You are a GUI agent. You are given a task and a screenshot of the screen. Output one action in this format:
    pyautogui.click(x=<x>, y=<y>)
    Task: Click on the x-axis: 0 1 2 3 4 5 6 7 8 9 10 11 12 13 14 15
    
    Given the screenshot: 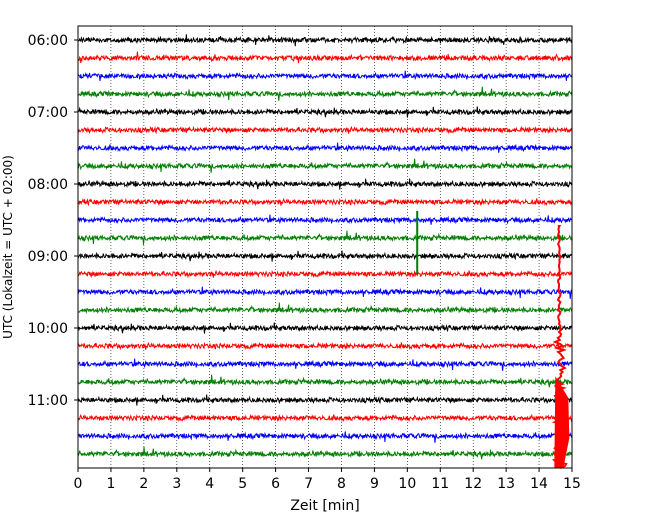 What is the action you would take?
    pyautogui.click(x=327, y=480)
    